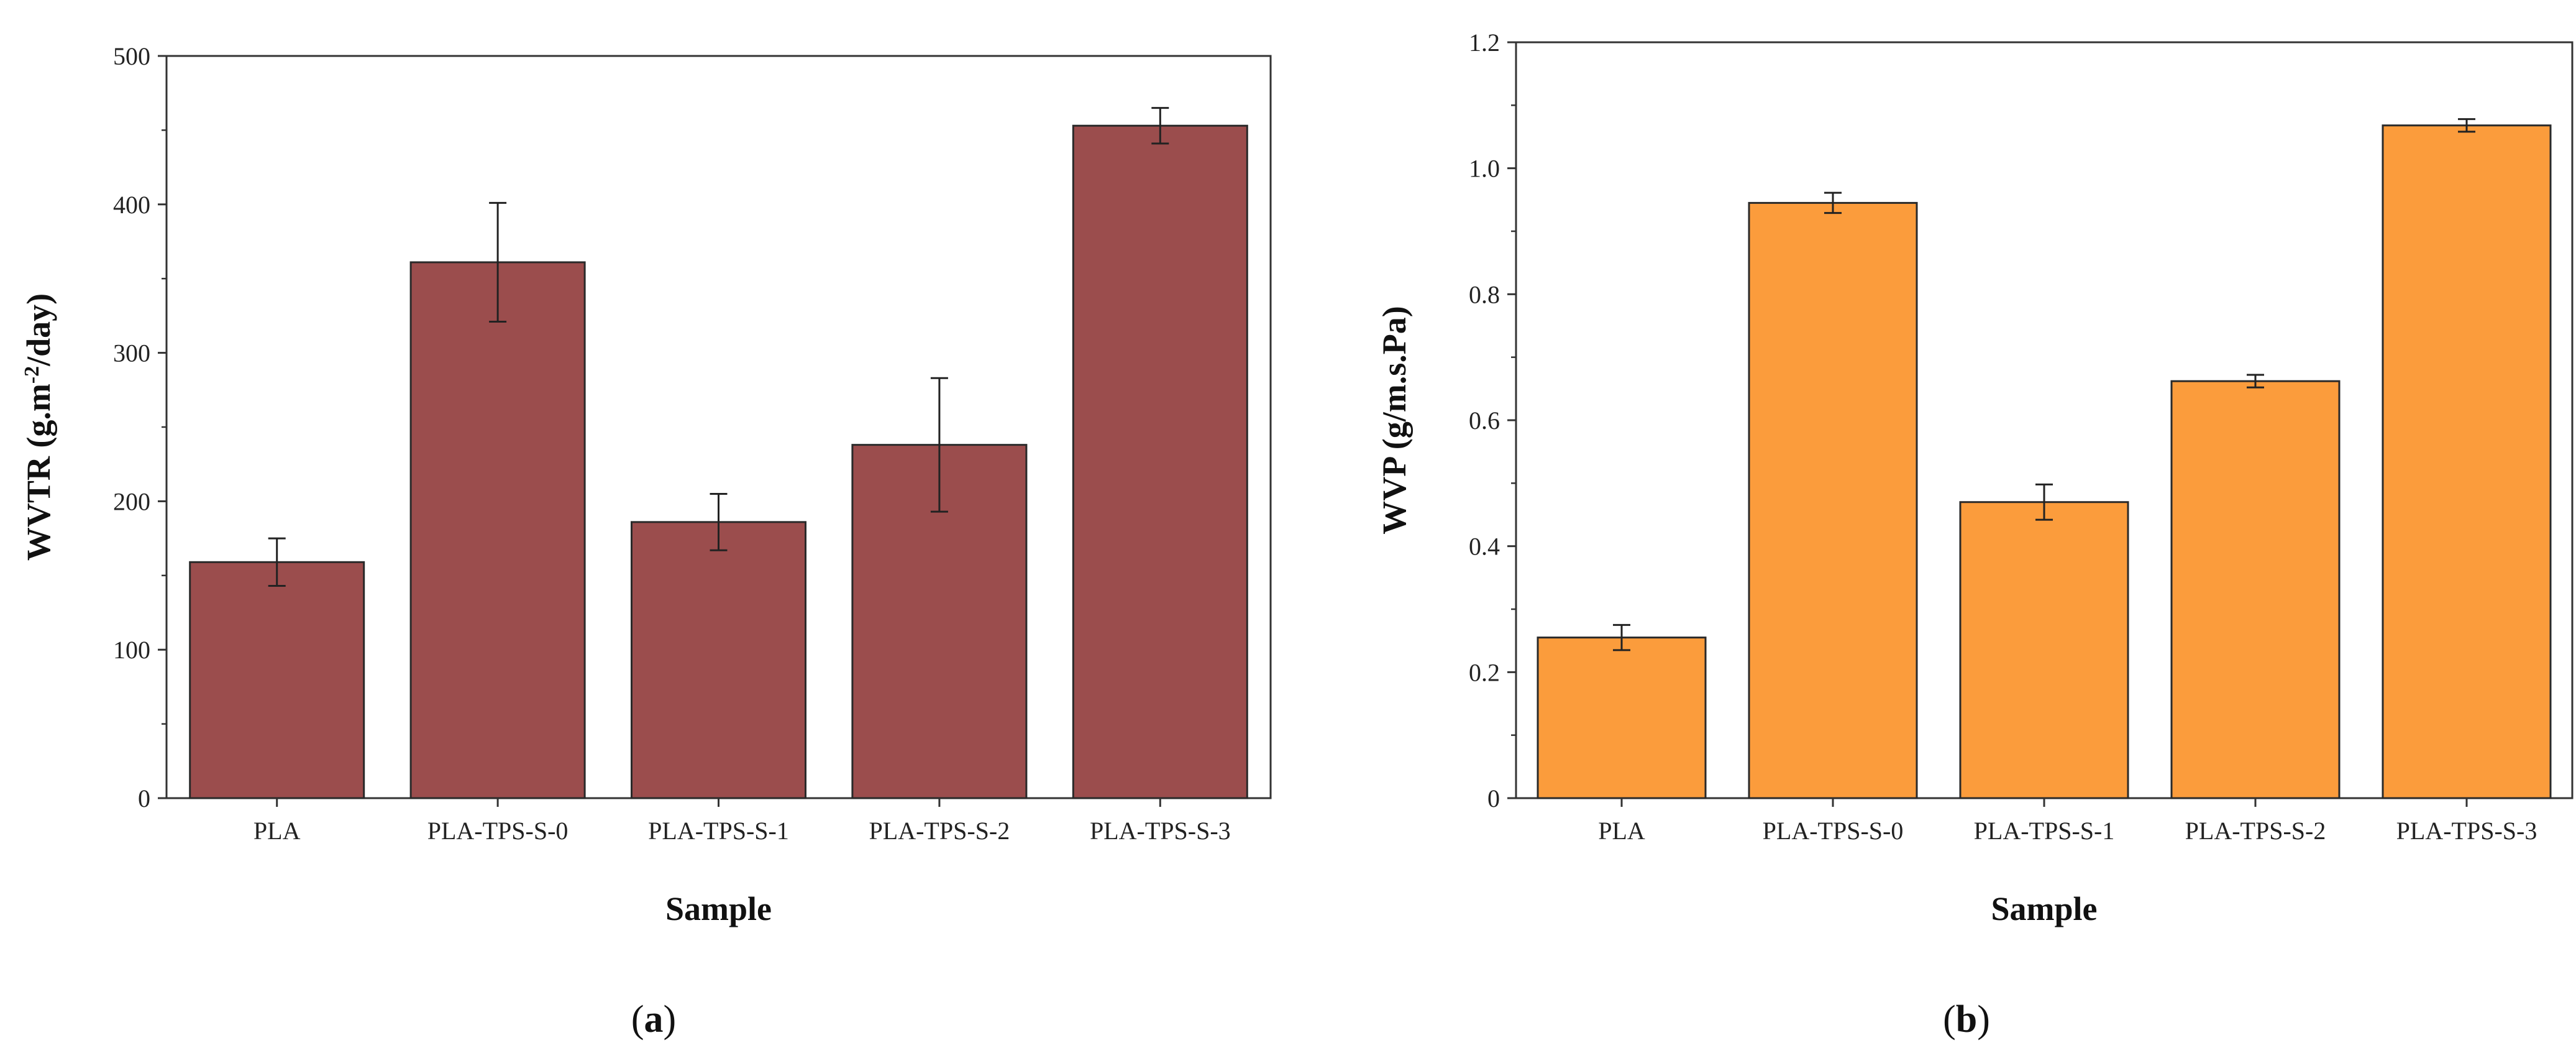 Image resolution: width=2576 pixels, height=1053 pixels. I want to click on y-tick-label-a: 200, so click(131, 501).